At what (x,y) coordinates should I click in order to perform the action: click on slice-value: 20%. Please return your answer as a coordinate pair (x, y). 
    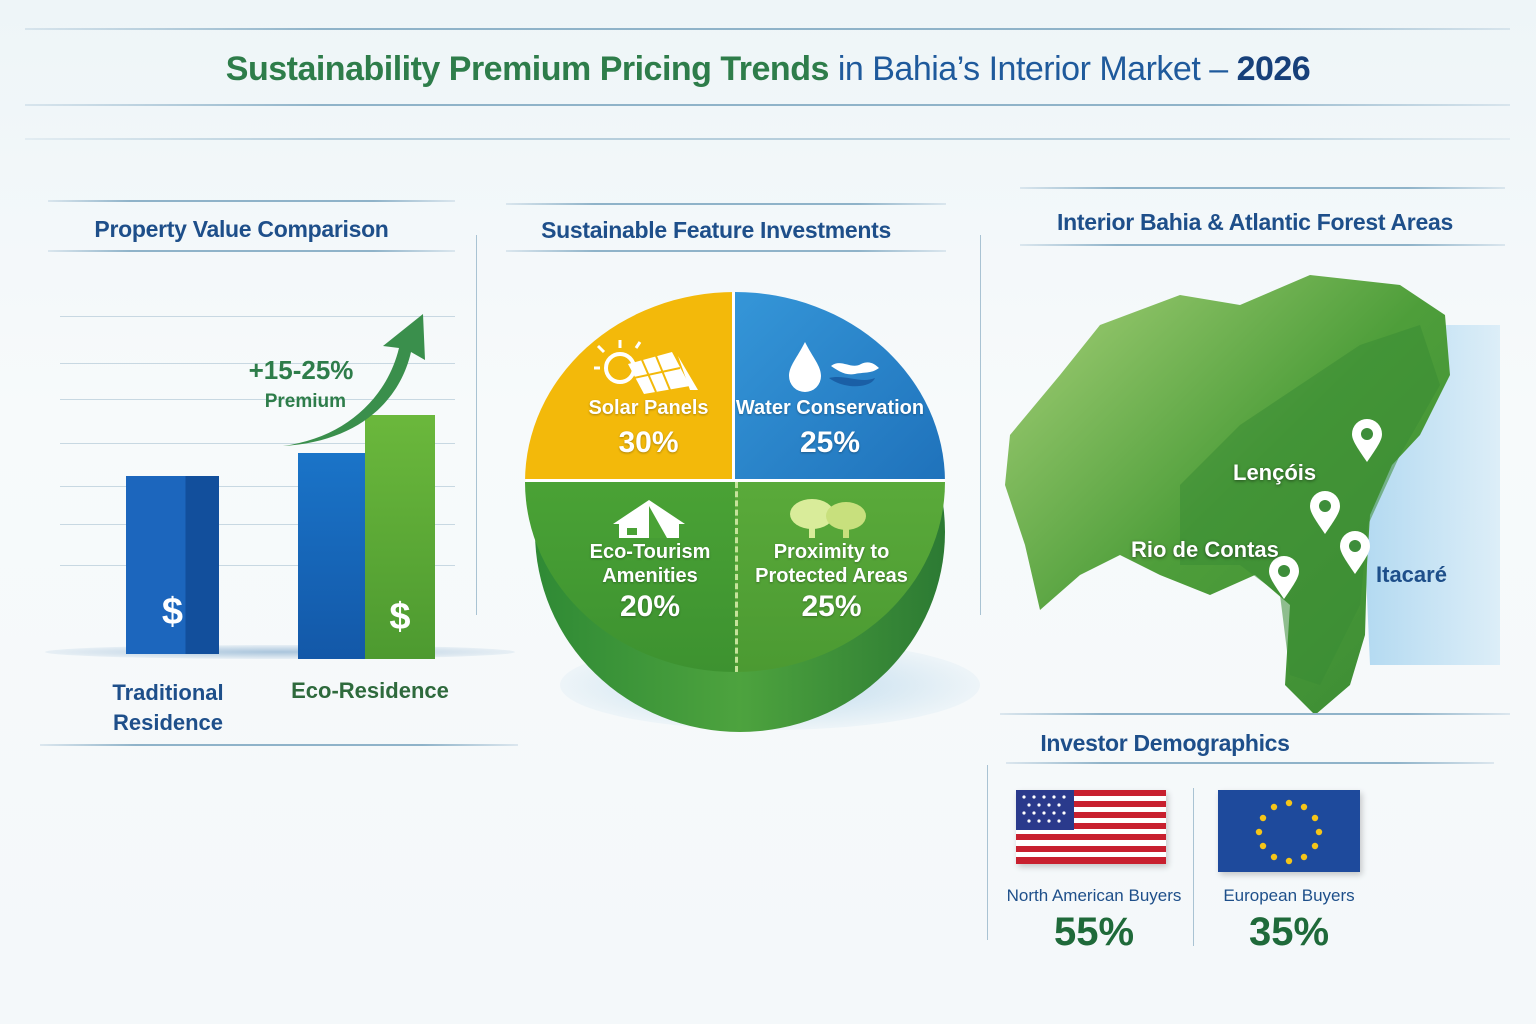
    Looking at the image, I should click on (650, 606).